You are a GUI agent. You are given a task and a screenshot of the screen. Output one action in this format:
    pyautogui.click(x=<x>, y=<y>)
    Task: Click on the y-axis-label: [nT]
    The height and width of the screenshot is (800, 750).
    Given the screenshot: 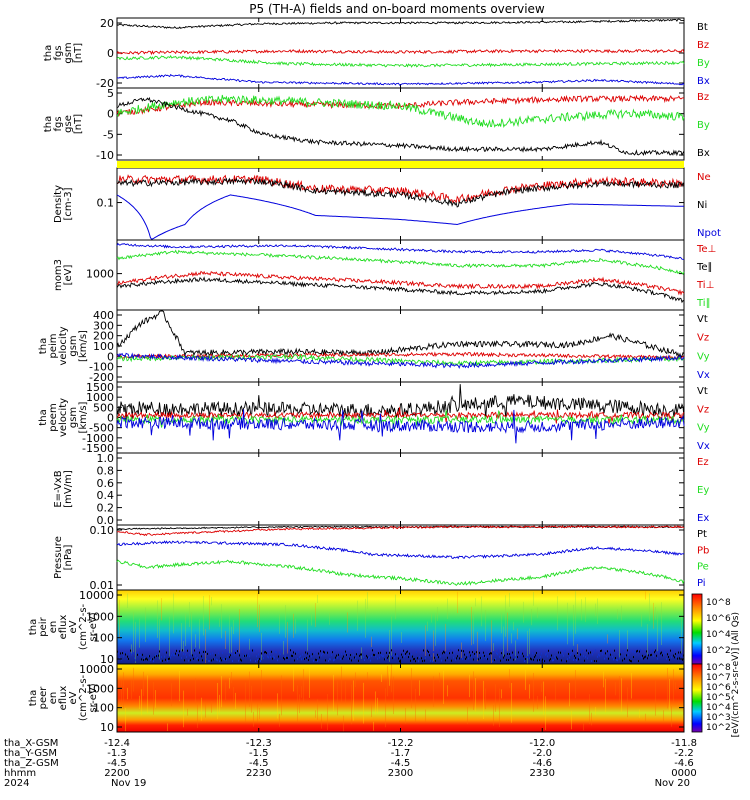 What is the action you would take?
    pyautogui.click(x=78, y=53)
    